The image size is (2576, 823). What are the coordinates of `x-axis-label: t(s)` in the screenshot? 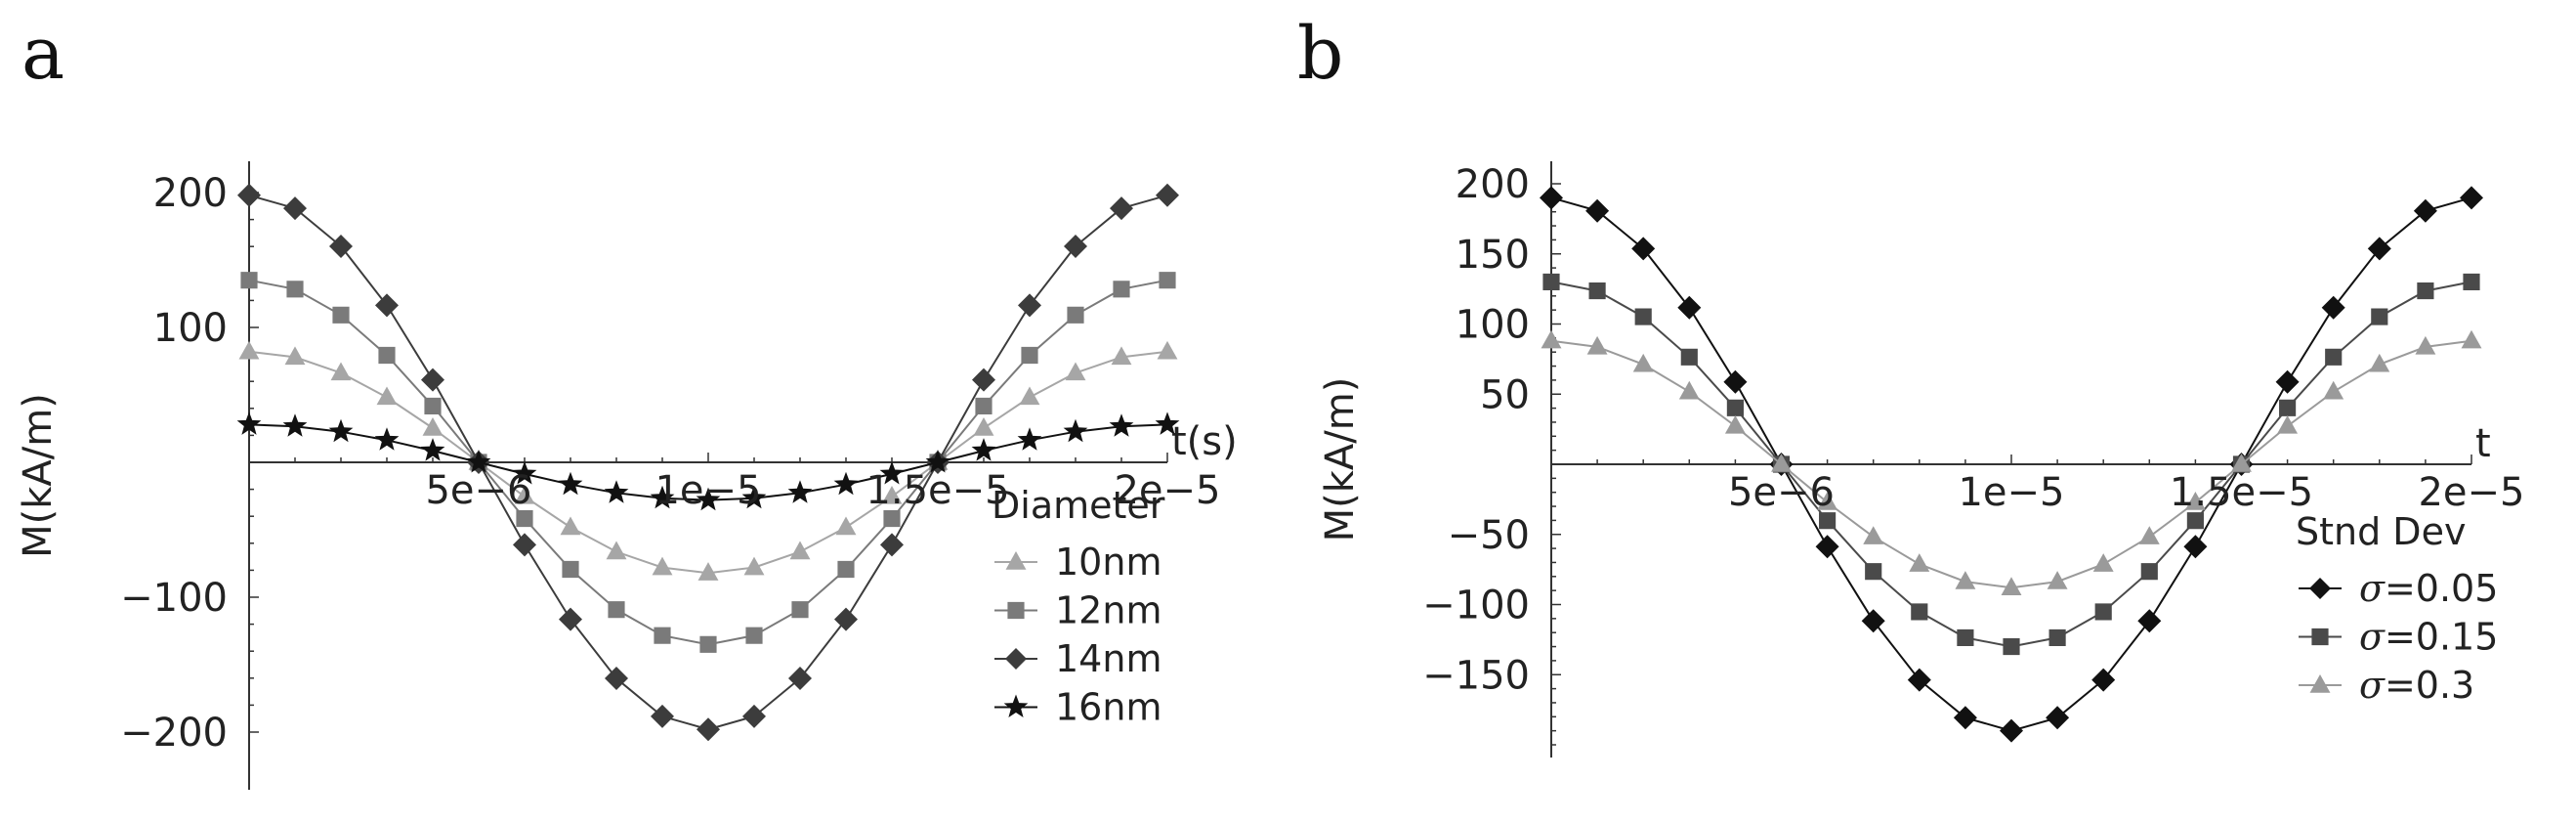 It's located at (1204, 441).